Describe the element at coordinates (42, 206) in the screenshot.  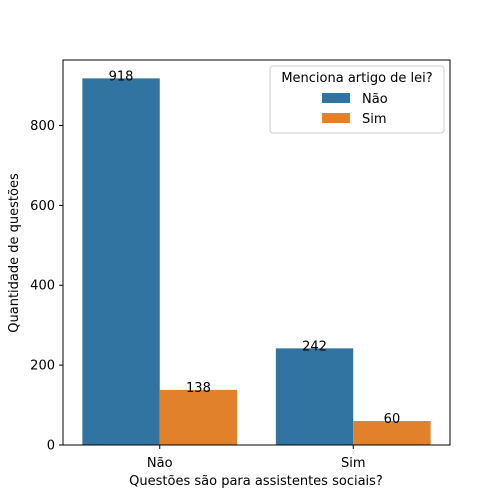
I see `y-tick-label: 600` at that location.